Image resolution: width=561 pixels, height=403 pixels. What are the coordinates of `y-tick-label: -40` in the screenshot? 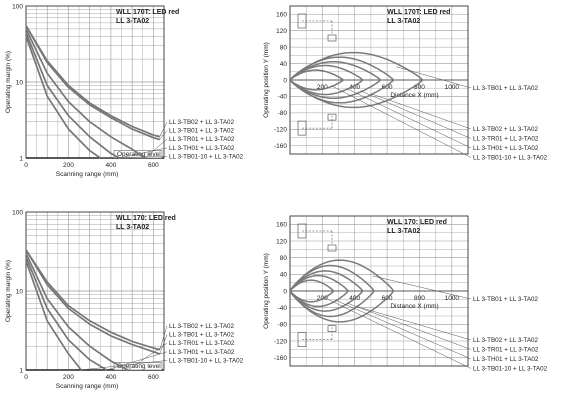 It's located at (283, 308).